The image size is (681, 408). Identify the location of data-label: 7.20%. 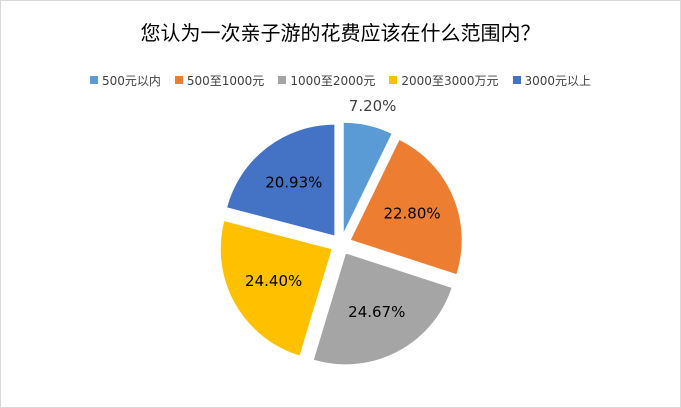
(373, 106).